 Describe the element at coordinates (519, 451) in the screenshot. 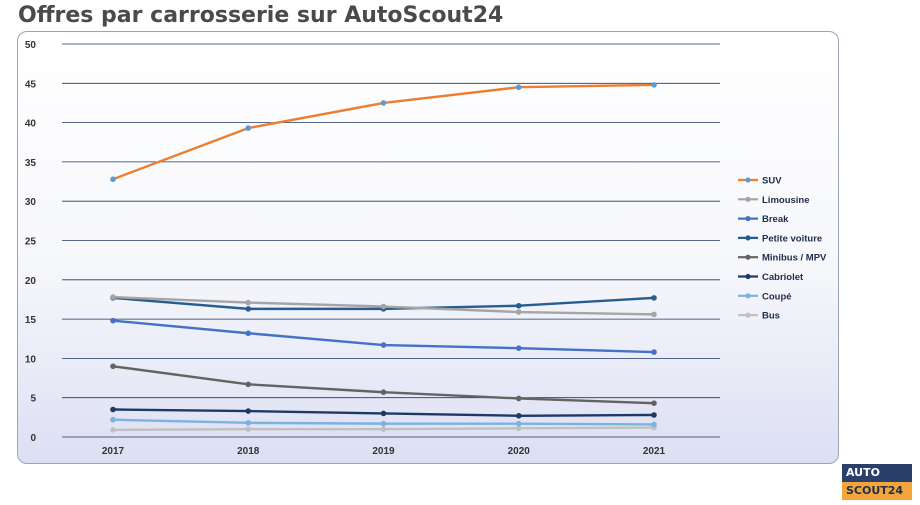

I see `x-tick-label: 2020` at that location.